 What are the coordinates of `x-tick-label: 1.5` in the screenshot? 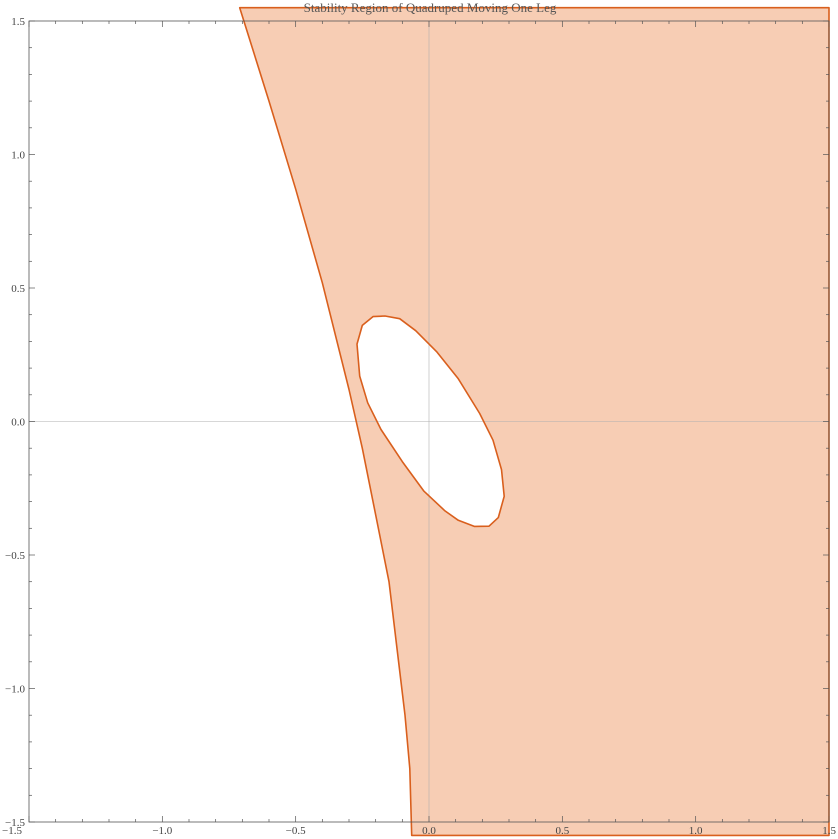 It's located at (829, 831).